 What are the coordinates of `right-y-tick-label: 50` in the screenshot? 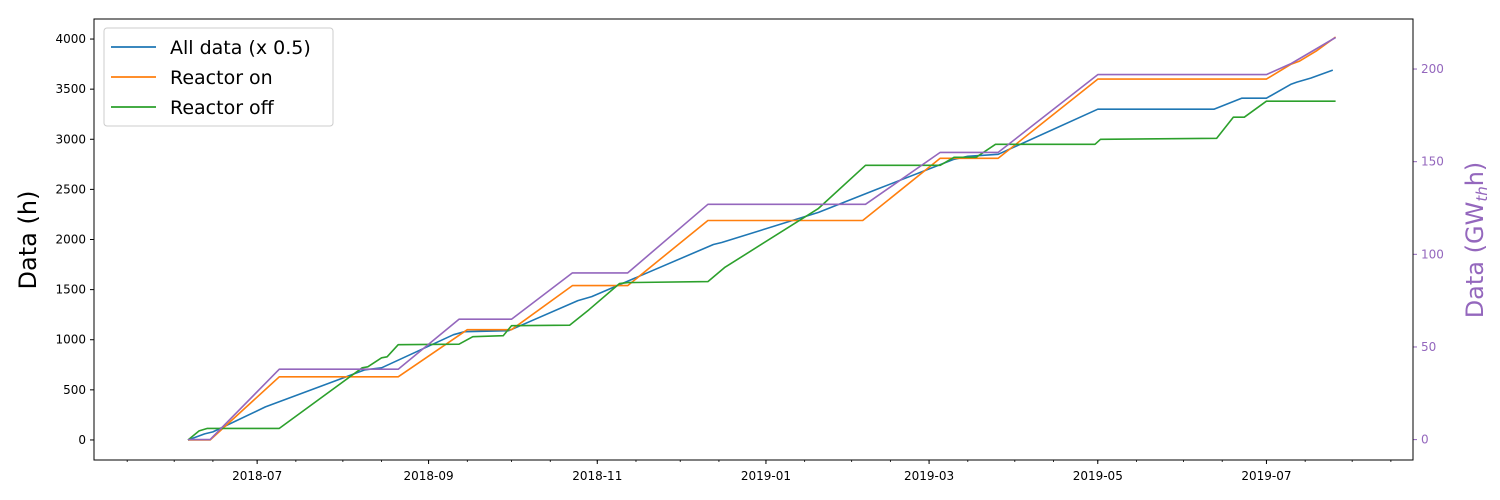 It's located at (1428, 347).